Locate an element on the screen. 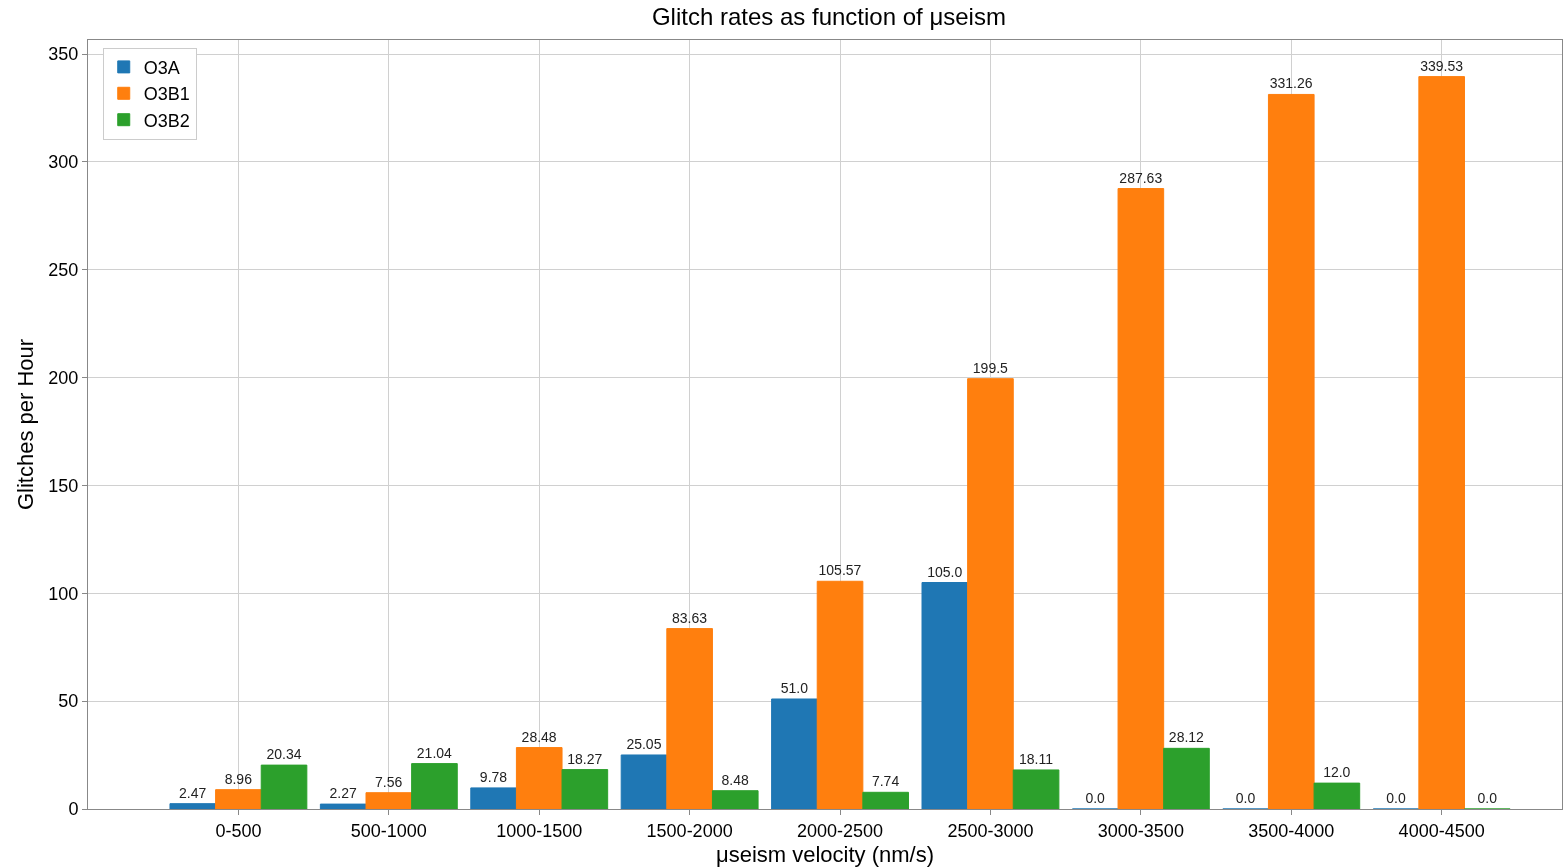 This screenshot has width=1564, height=867. data-label: 9.78 is located at coordinates (493, 776).